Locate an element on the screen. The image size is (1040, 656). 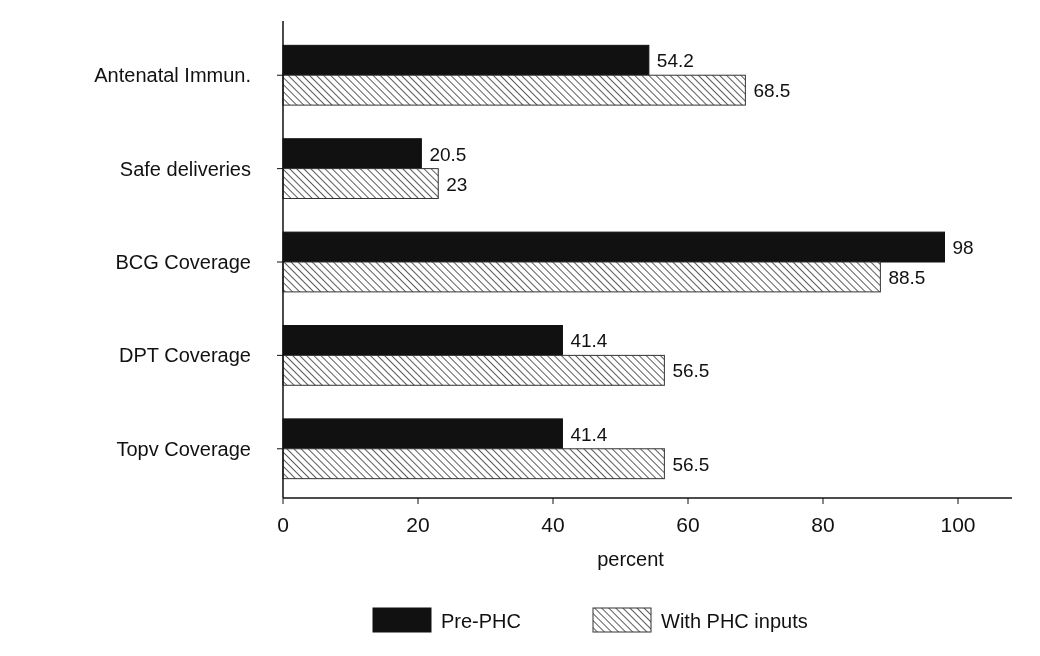
x-tick-label: 20 is located at coordinates (418, 524).